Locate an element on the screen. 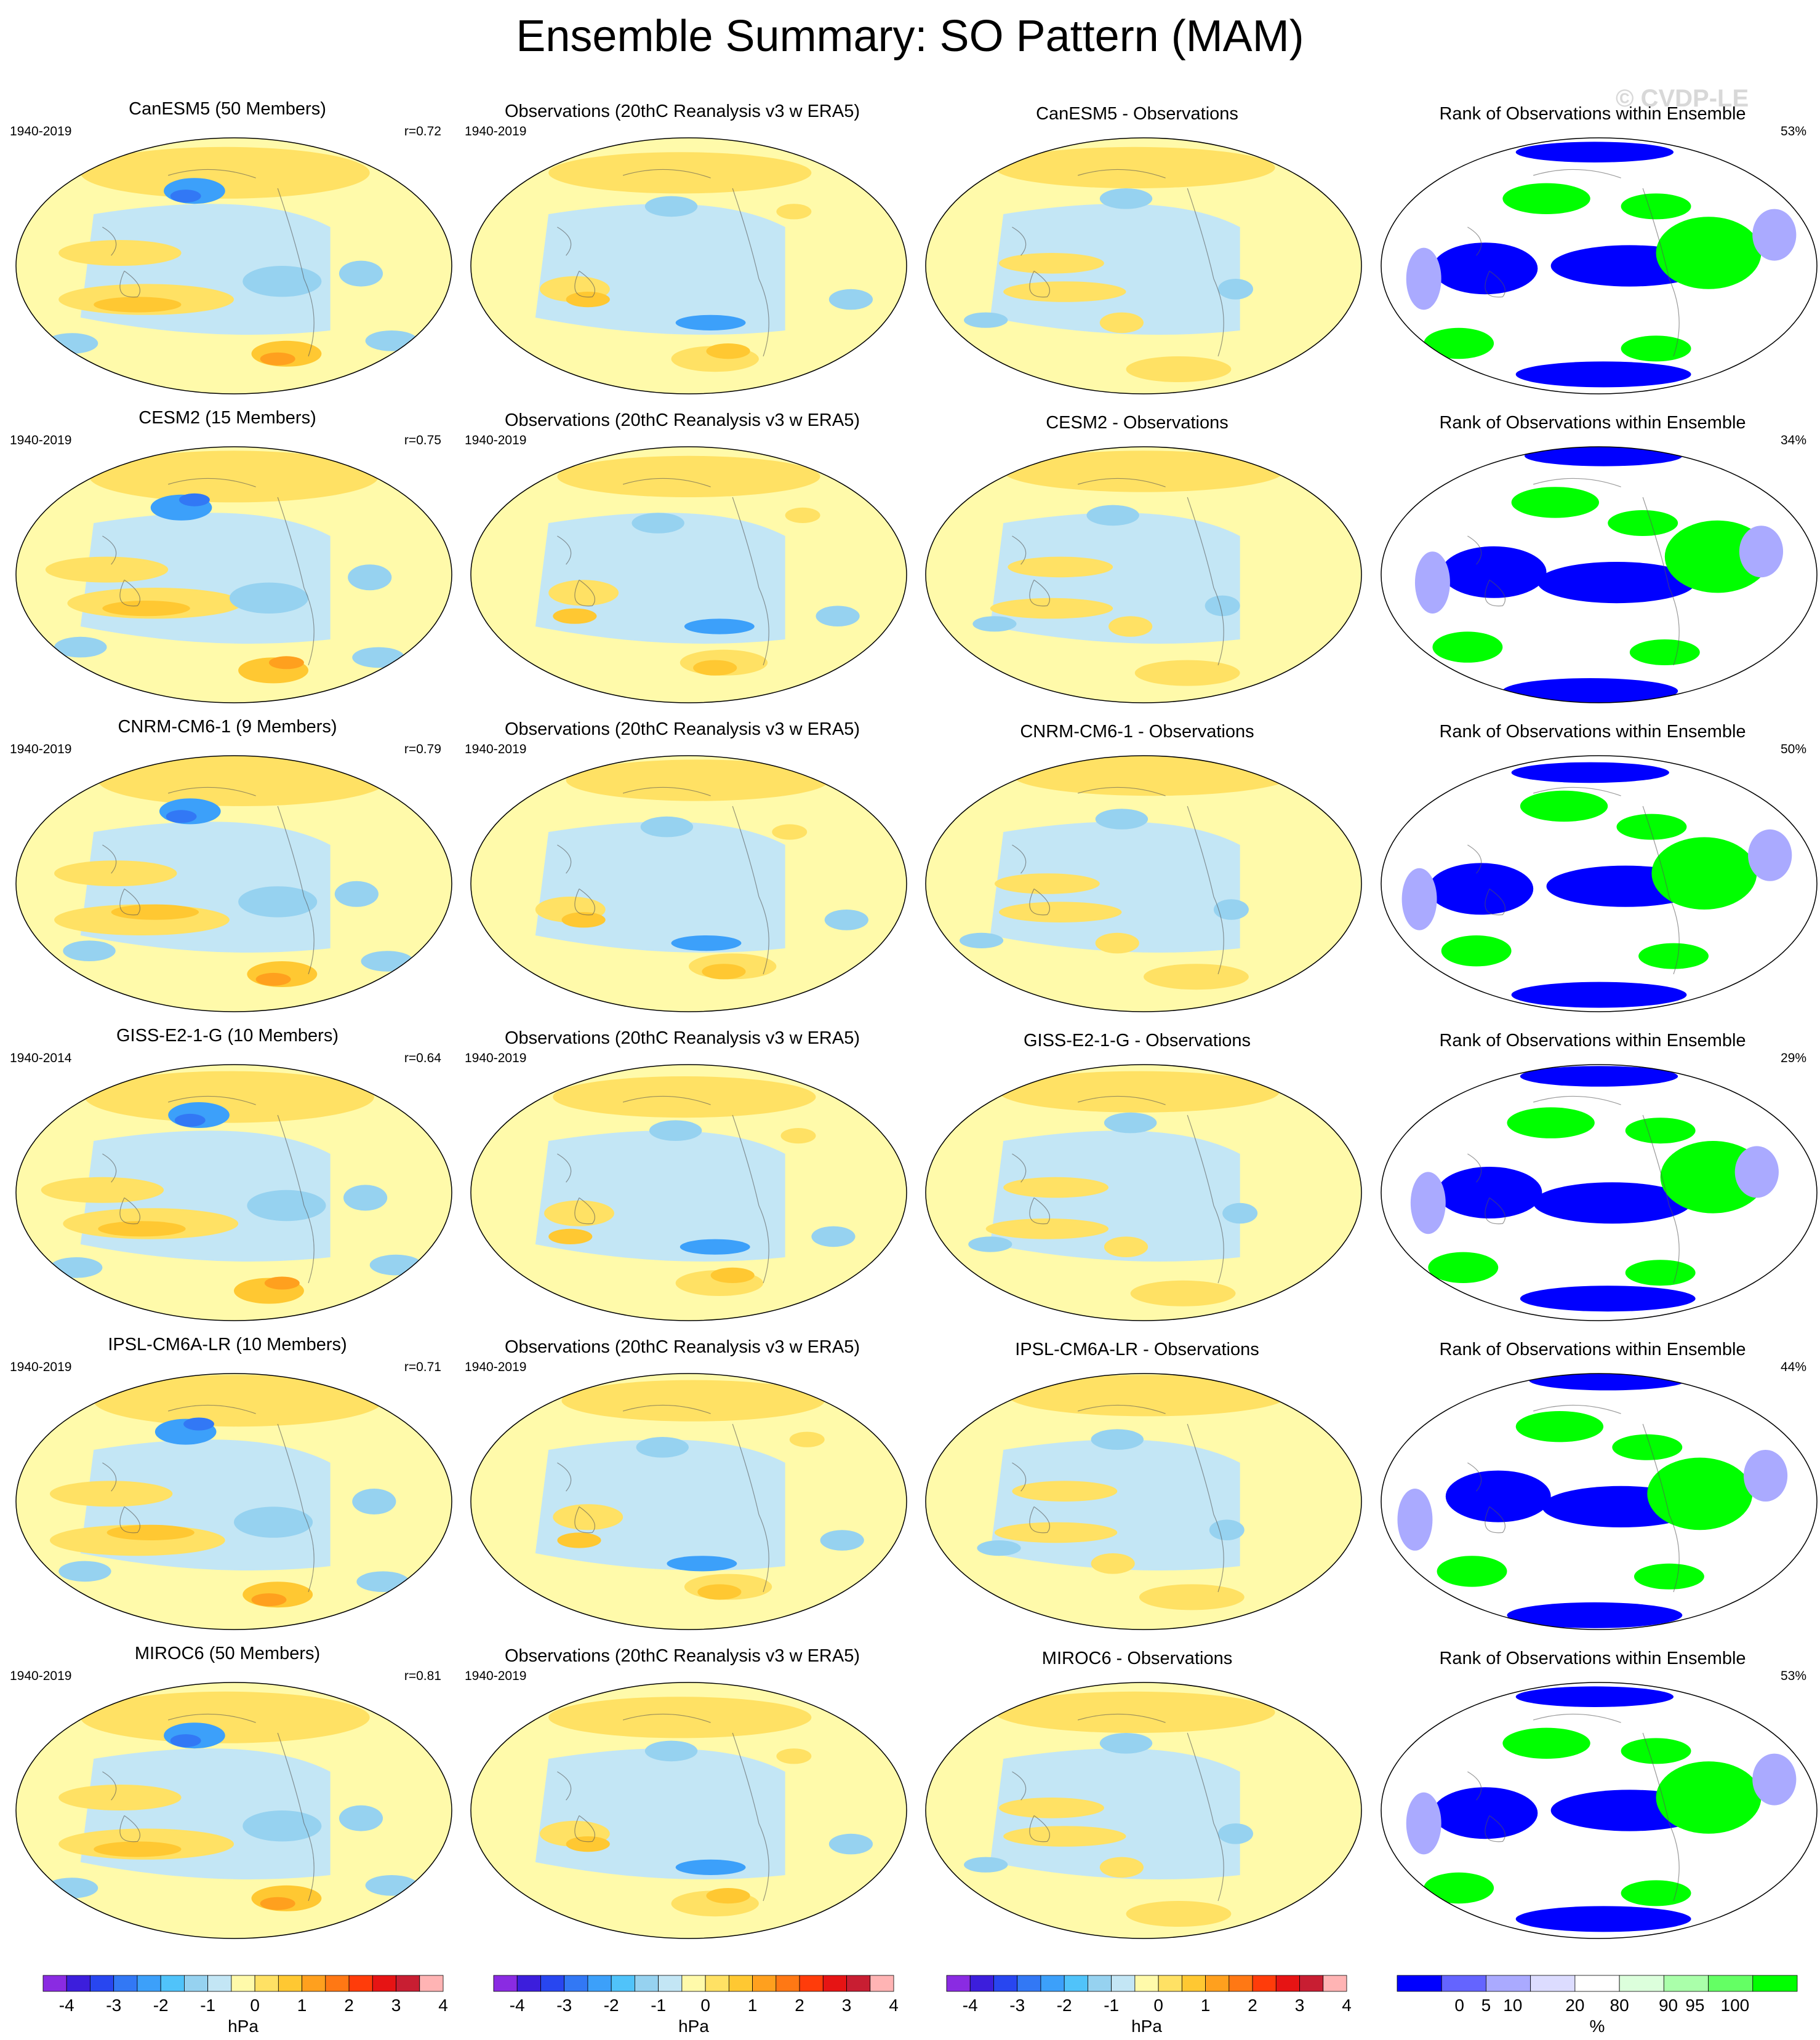 The height and width of the screenshot is (2040, 1820). panel-model: CNRM-CM6-1 (9 Members) 1940-2019 r=0.79 is located at coordinates (227, 864).